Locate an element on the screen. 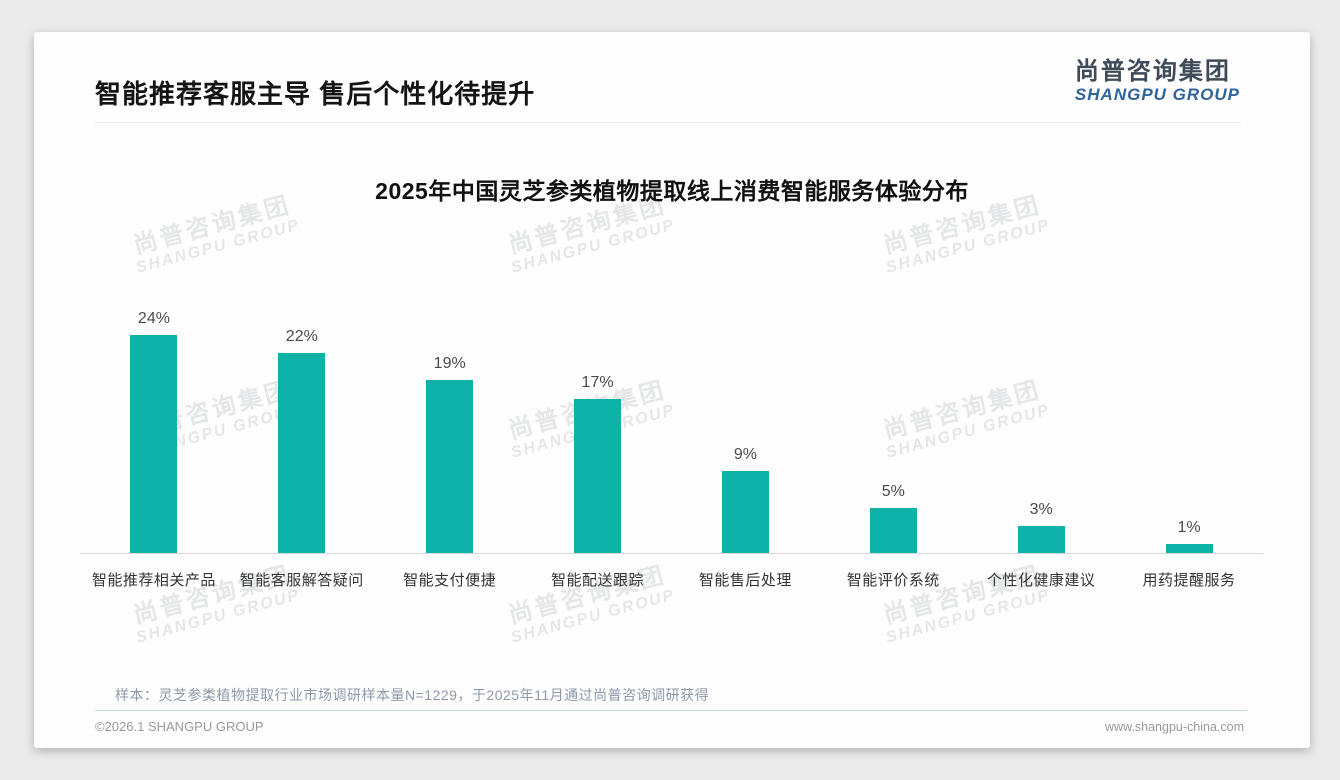  logo-chinese-name: 尚普咨询集团 is located at coordinates (1152, 71).